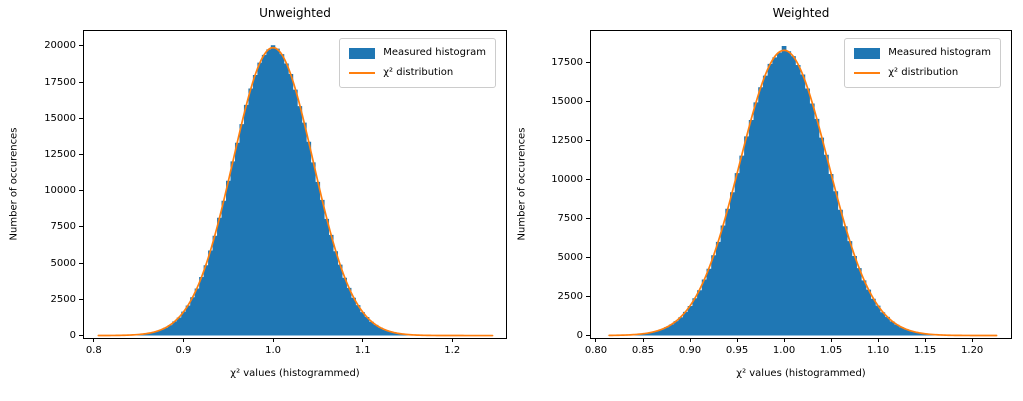 The height and width of the screenshot is (401, 1023). What do you see at coordinates (183, 350) in the screenshot?
I see `x-tick-label: 0.9` at bounding box center [183, 350].